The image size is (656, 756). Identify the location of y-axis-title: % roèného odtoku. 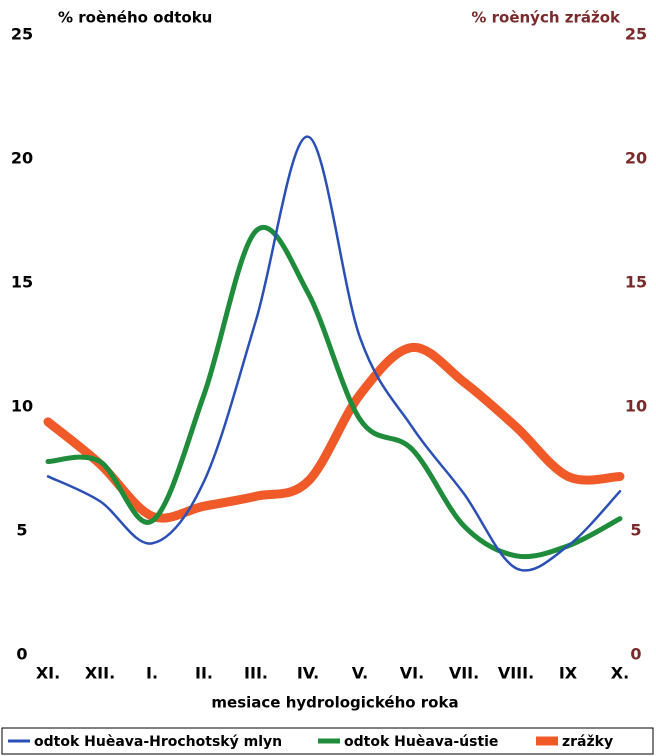
(135, 18).